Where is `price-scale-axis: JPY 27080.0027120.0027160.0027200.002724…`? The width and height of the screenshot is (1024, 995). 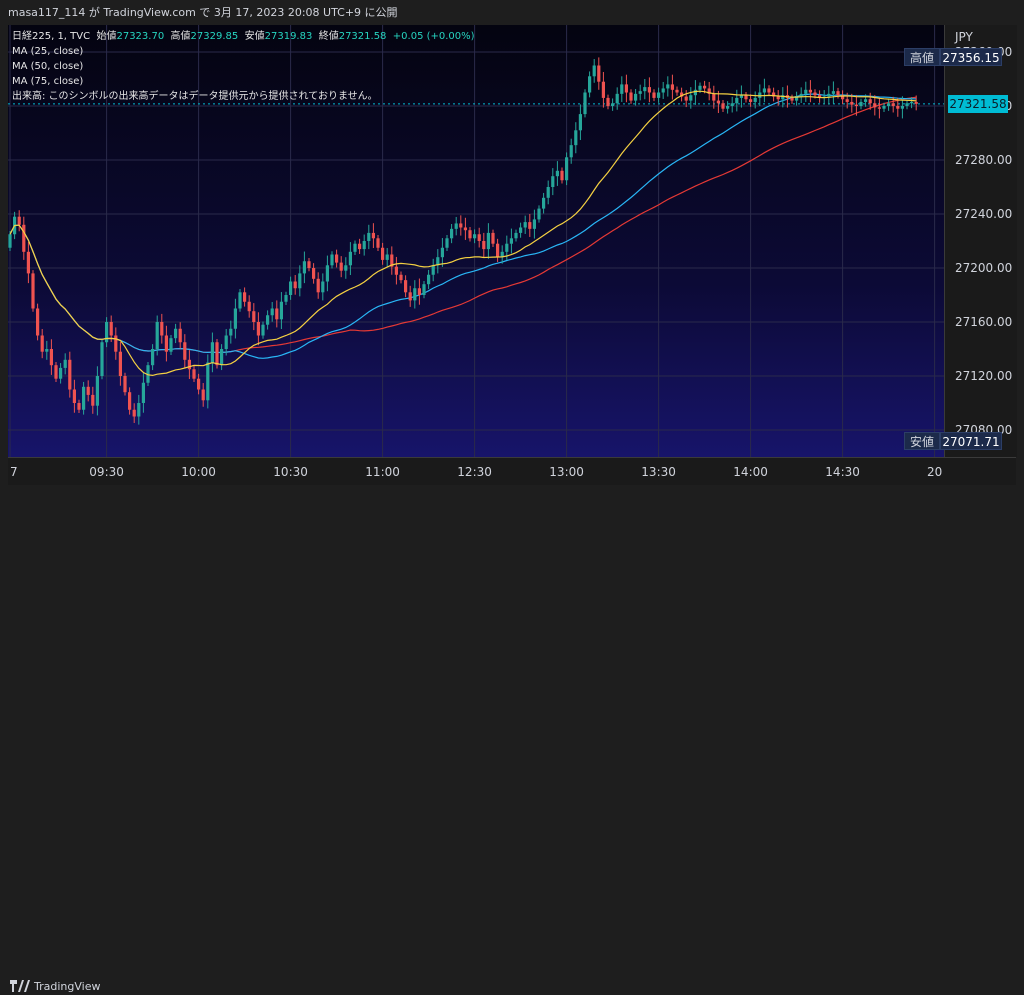 price-scale-axis: JPY 27080.0027120.0027160.0027200.002724… is located at coordinates (981, 241).